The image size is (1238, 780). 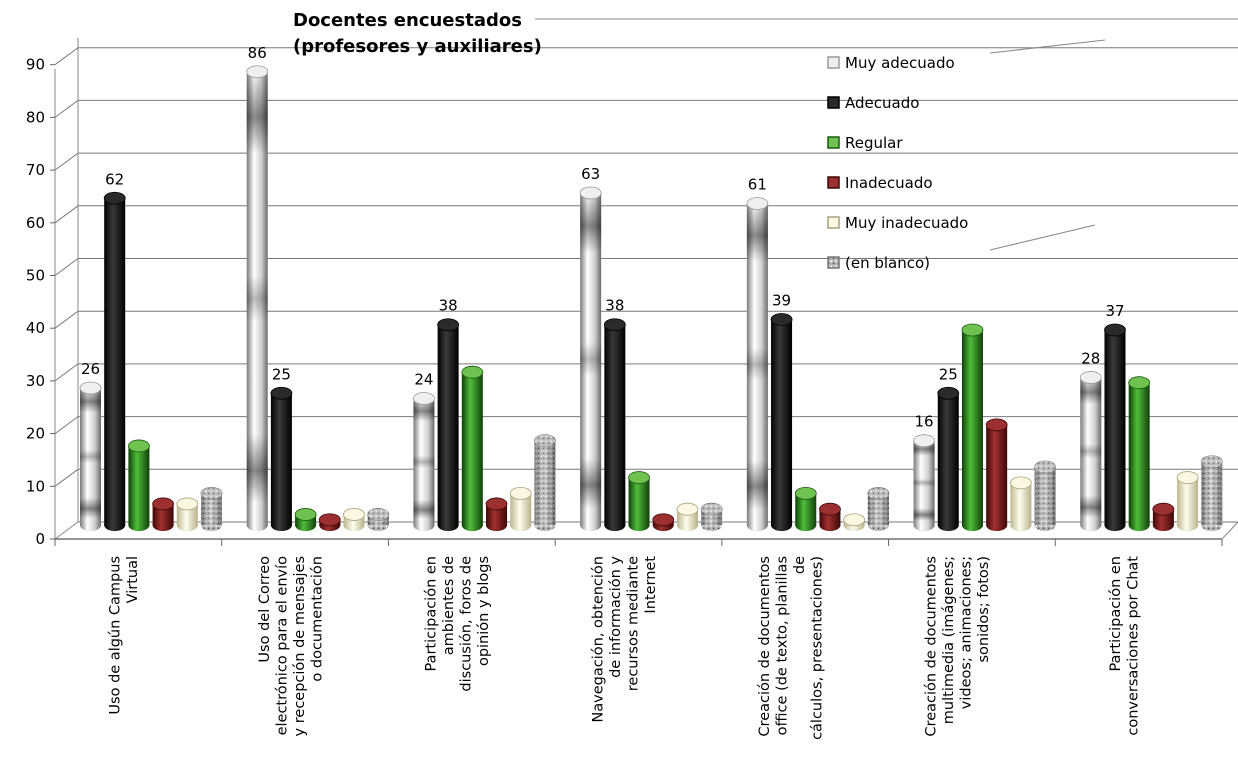 I want to click on x-category-label-2: o documentación, so click(x=317, y=619).